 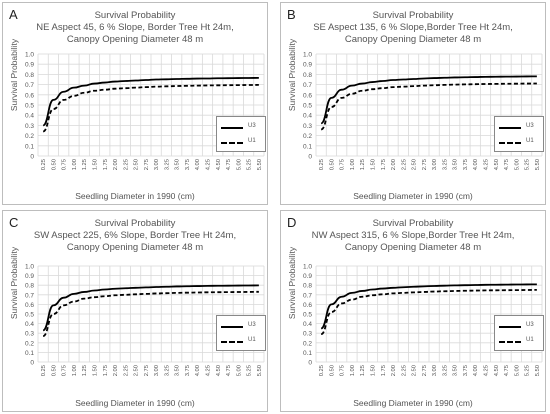 What do you see at coordinates (519, 333) in the screenshot?
I see `chart-legend: U3 U1` at bounding box center [519, 333].